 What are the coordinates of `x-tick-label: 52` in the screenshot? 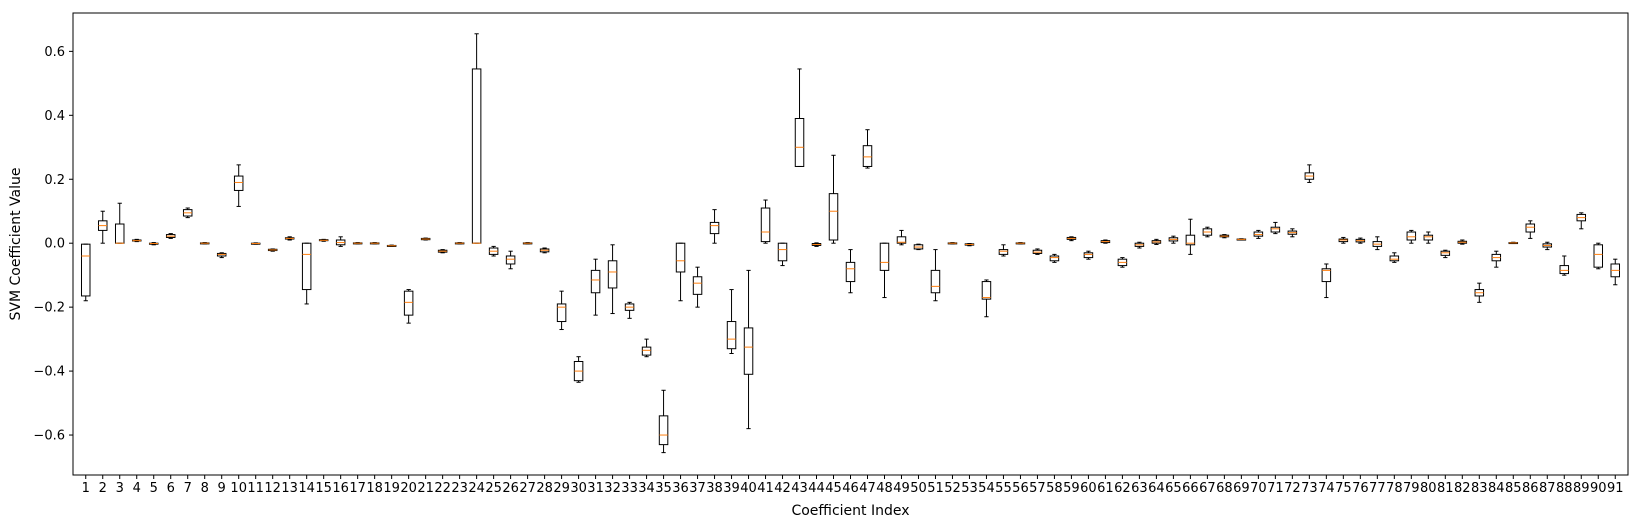 It's located at (952, 488).